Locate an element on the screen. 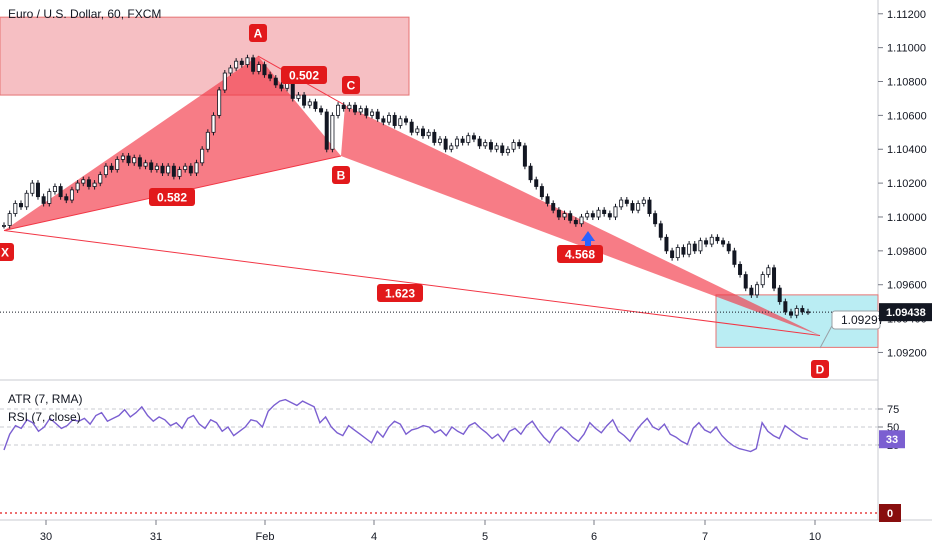 The width and height of the screenshot is (932, 550). ratio-label: 0.502 is located at coordinates (304, 76).